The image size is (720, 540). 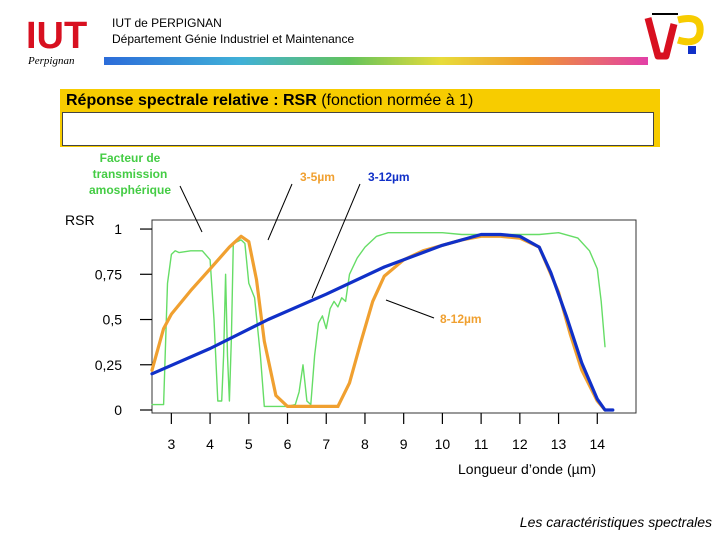 What do you see at coordinates (615, 522) in the screenshot?
I see `slide-footer: Les caractéristiques spectrales` at bounding box center [615, 522].